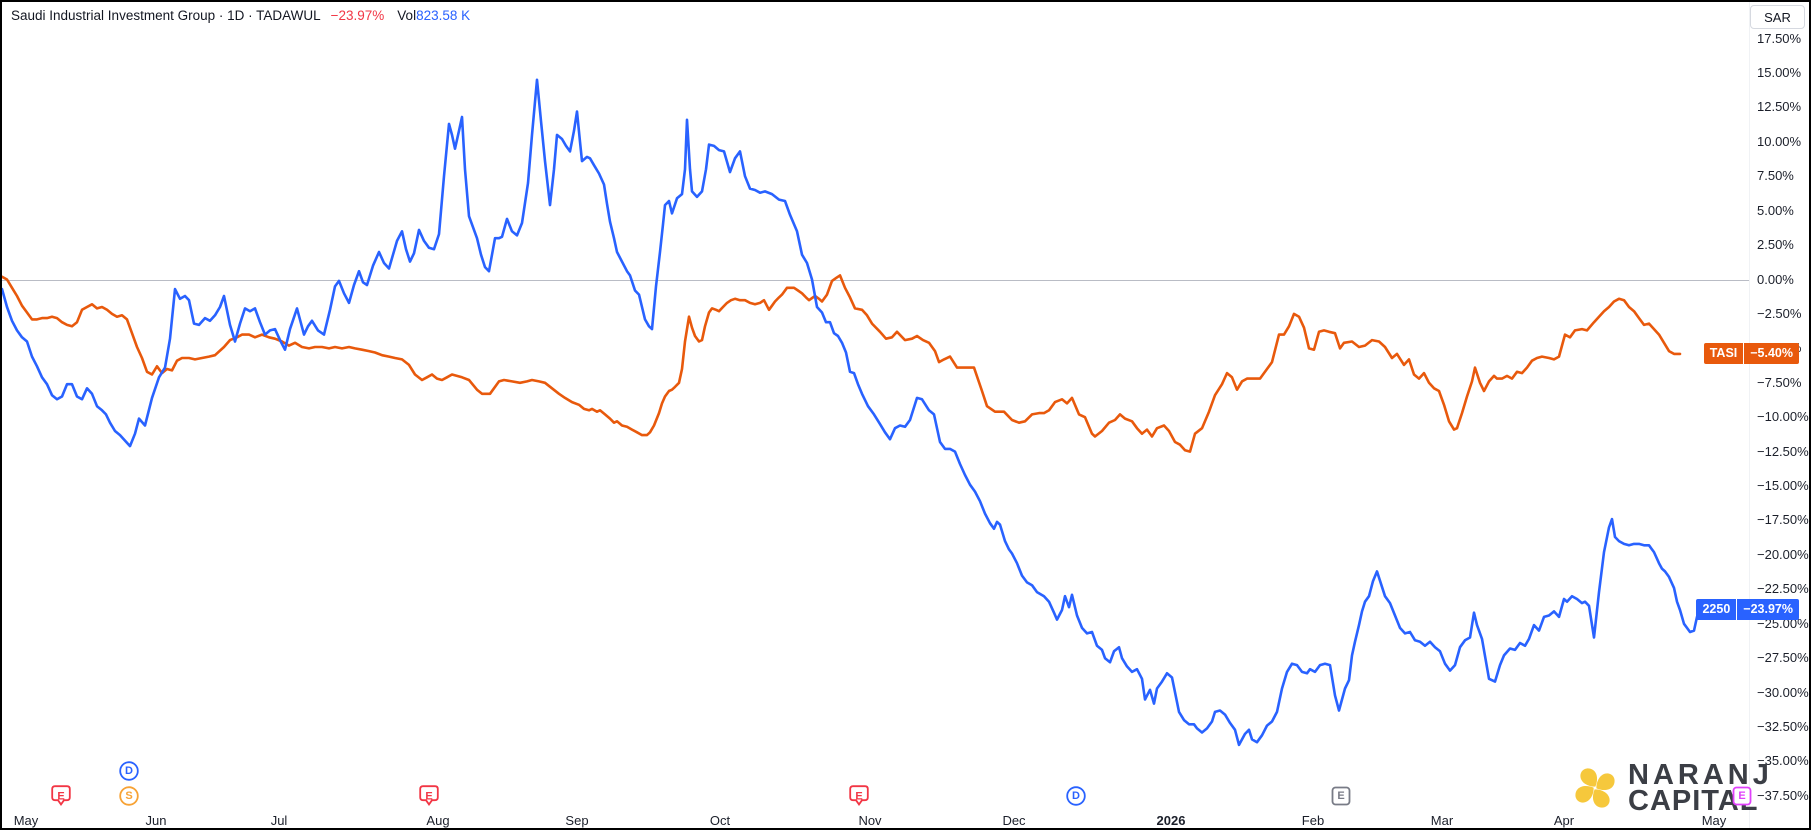 This screenshot has height=830, width=1811. I want to click on price-axis-label: −30.00%, so click(1783, 692).